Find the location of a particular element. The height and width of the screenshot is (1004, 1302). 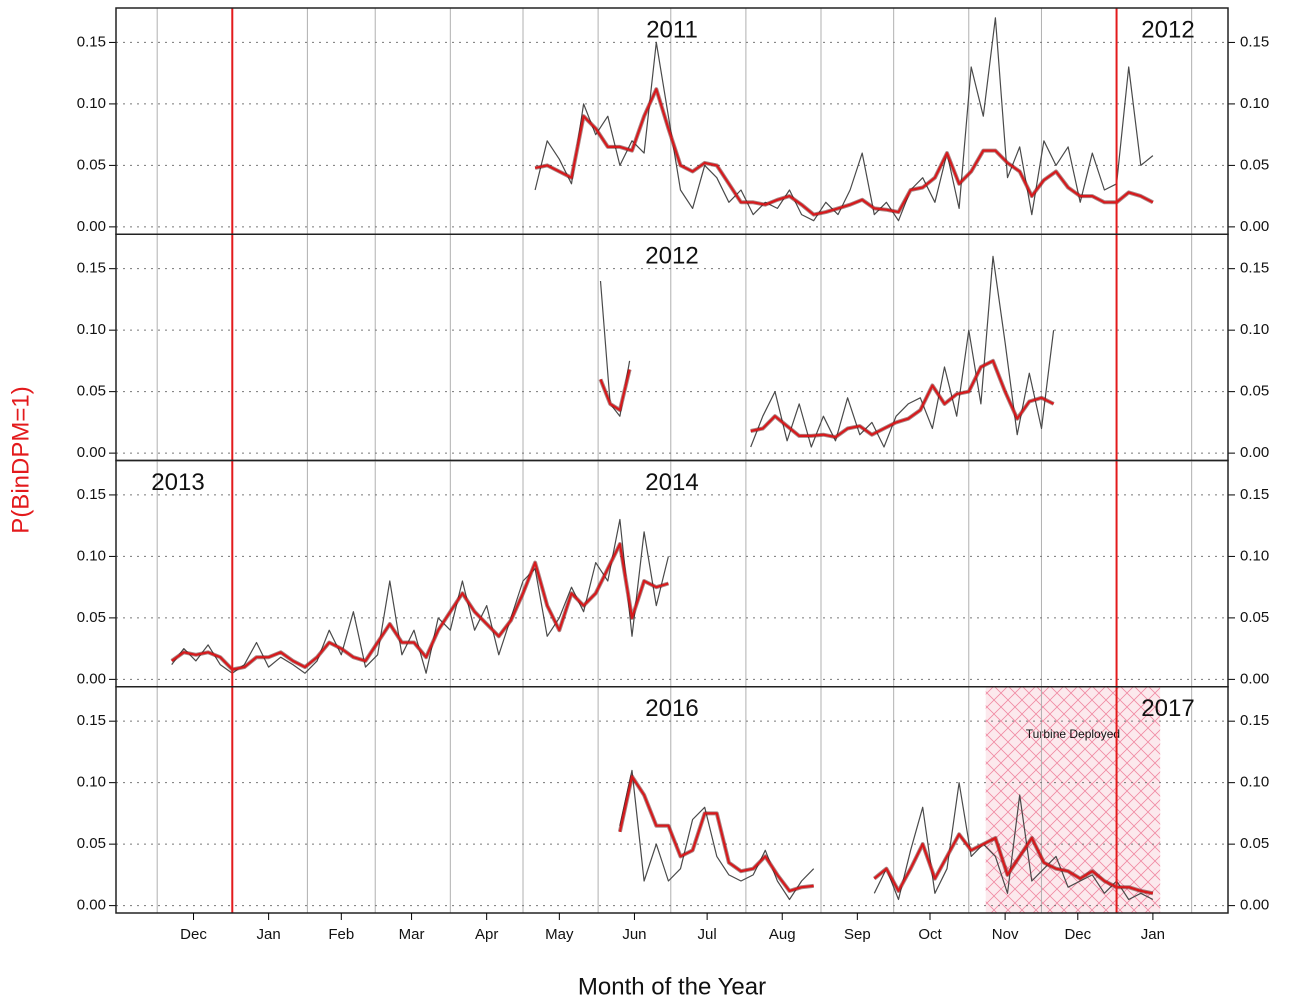

corner-label: 2017 is located at coordinates (1167, 708).